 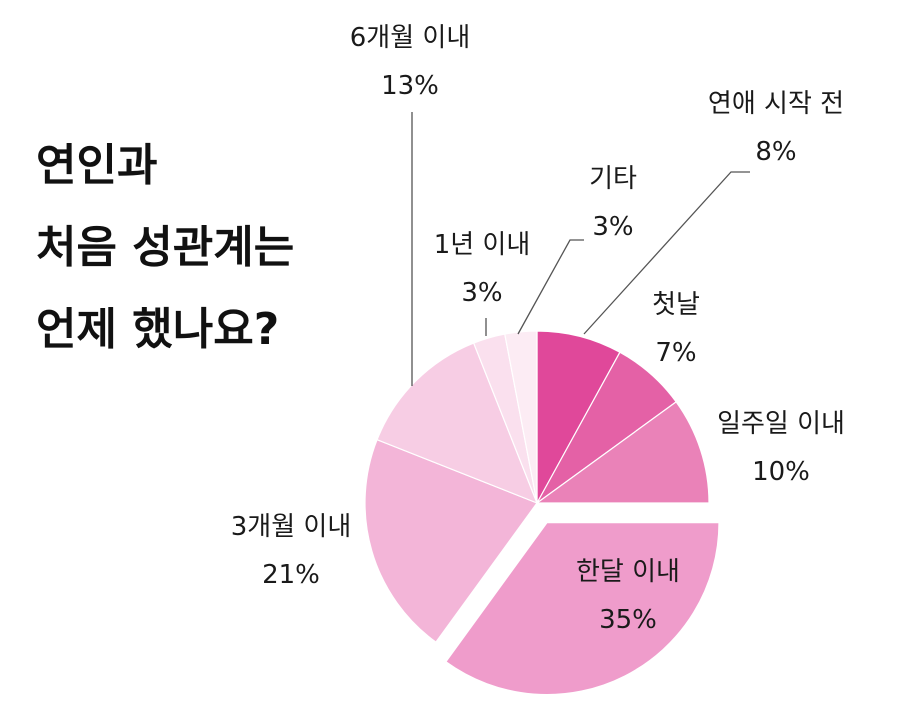 I want to click on pie-slice-other, so click(x=521, y=417).